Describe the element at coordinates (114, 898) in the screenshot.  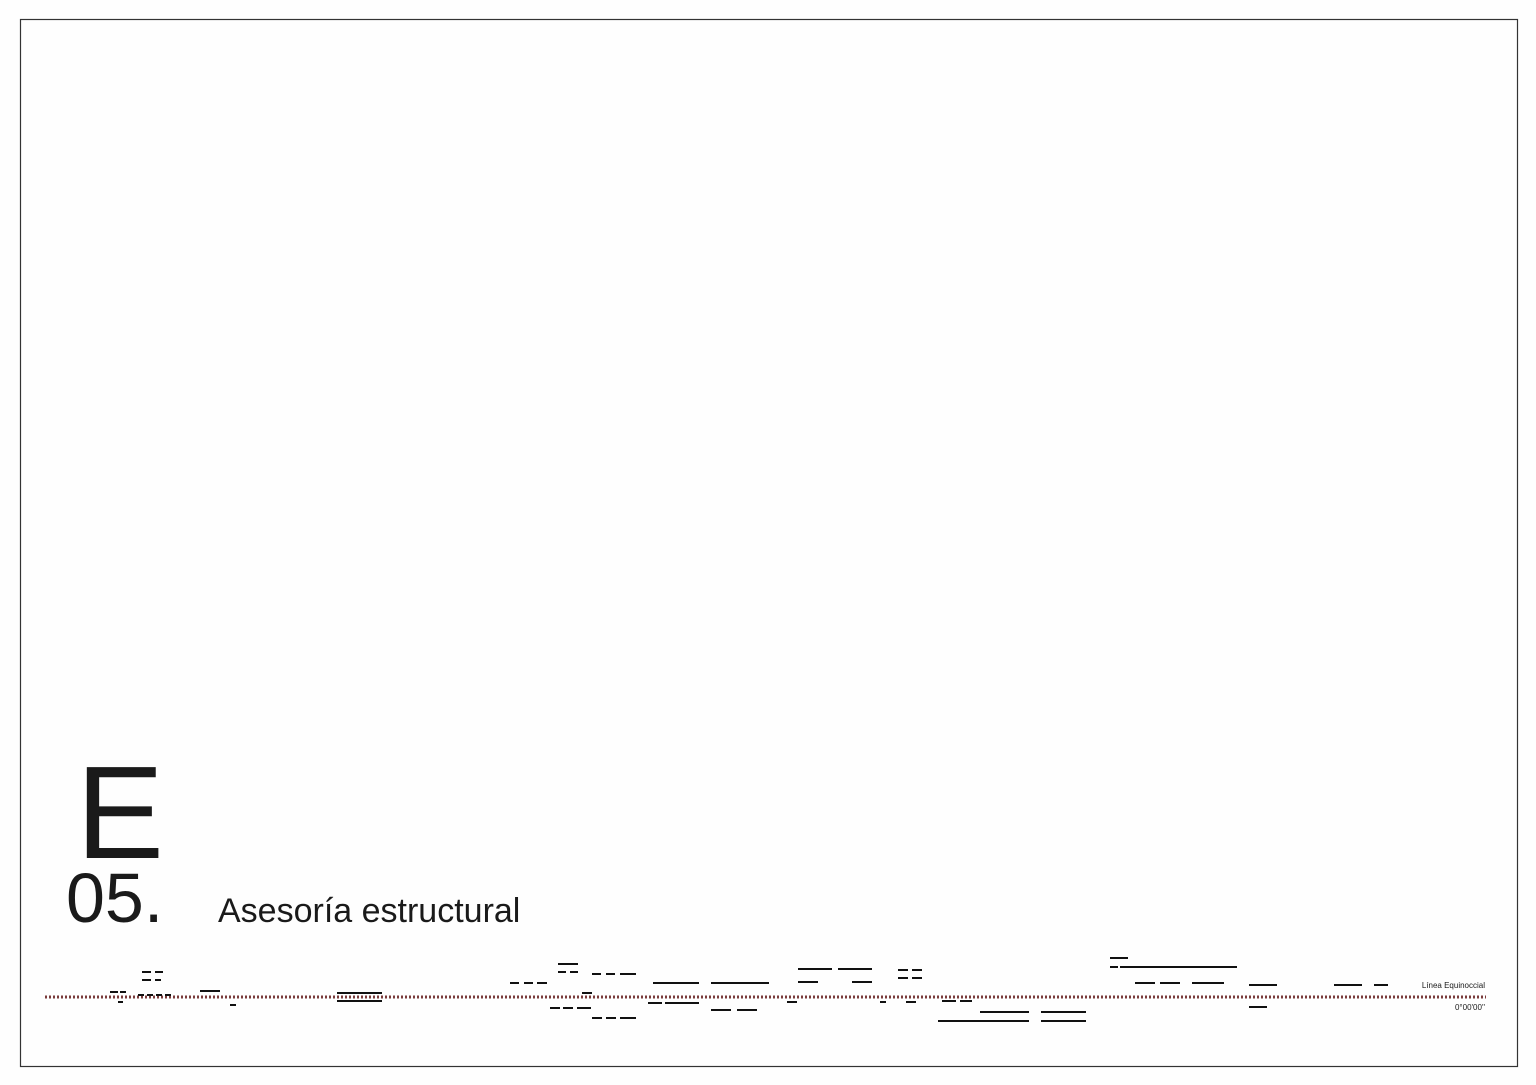
I see `section-number: 05.` at that location.